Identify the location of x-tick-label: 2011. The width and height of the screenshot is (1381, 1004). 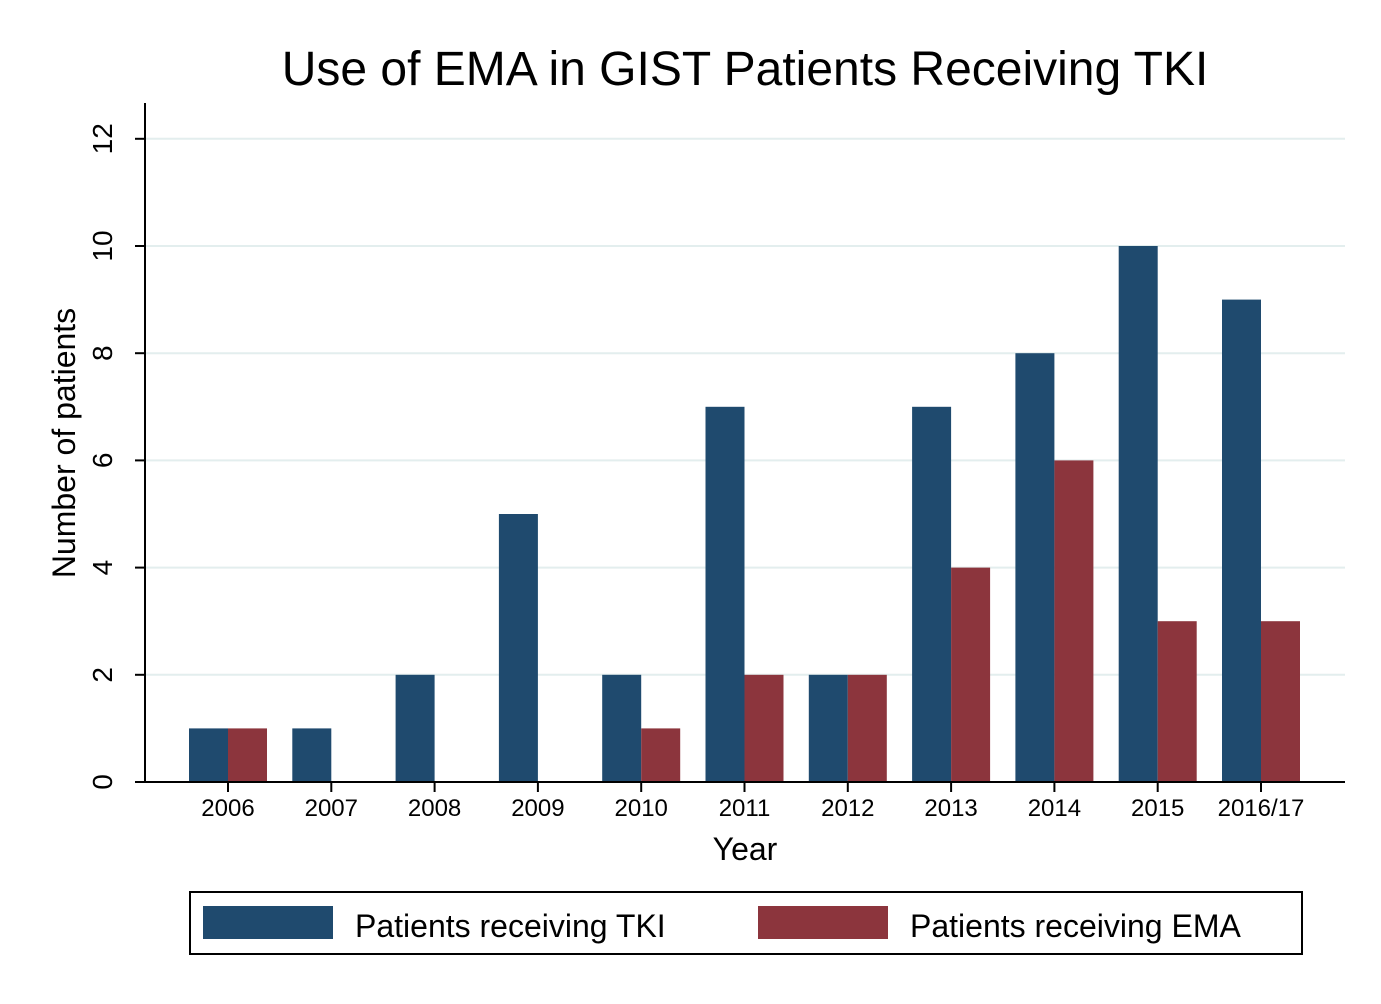
(745, 808).